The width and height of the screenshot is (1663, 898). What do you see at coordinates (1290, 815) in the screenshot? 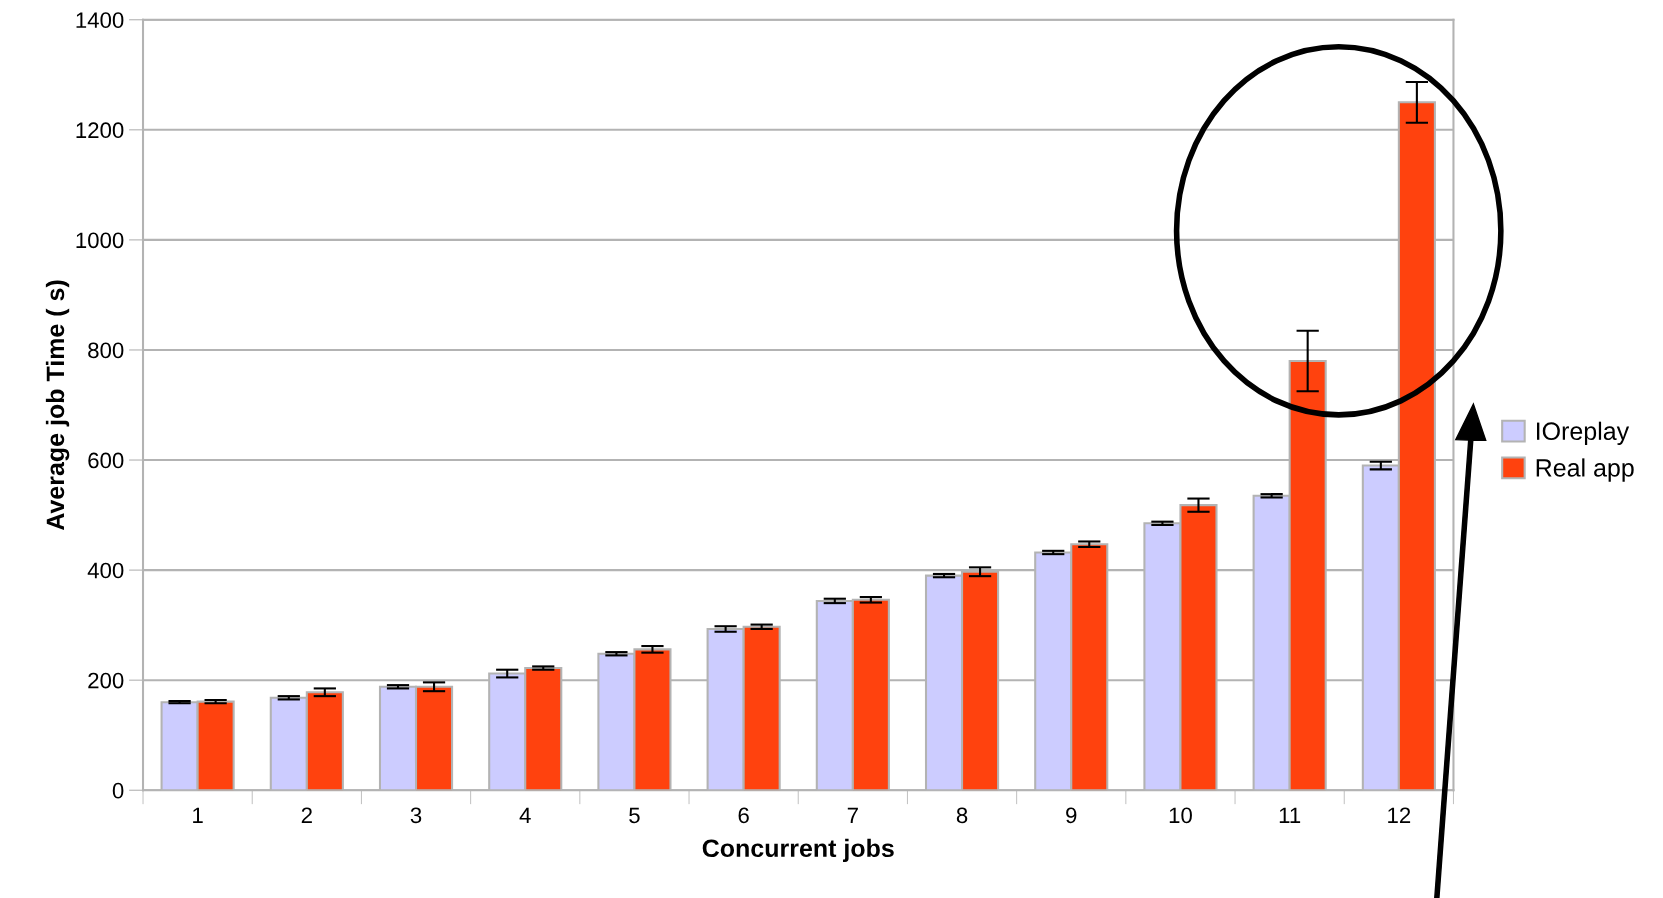
I see `x-tick-label: 11` at bounding box center [1290, 815].